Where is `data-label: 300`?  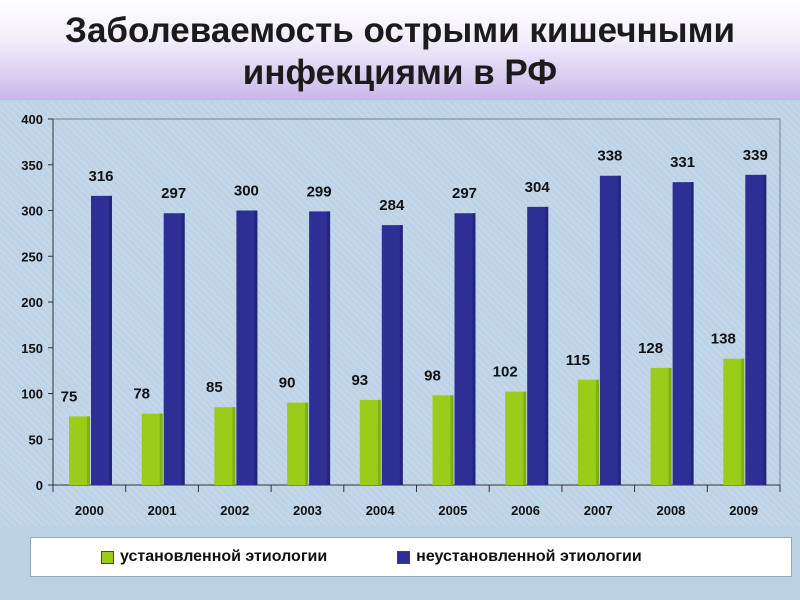 data-label: 300 is located at coordinates (246, 191).